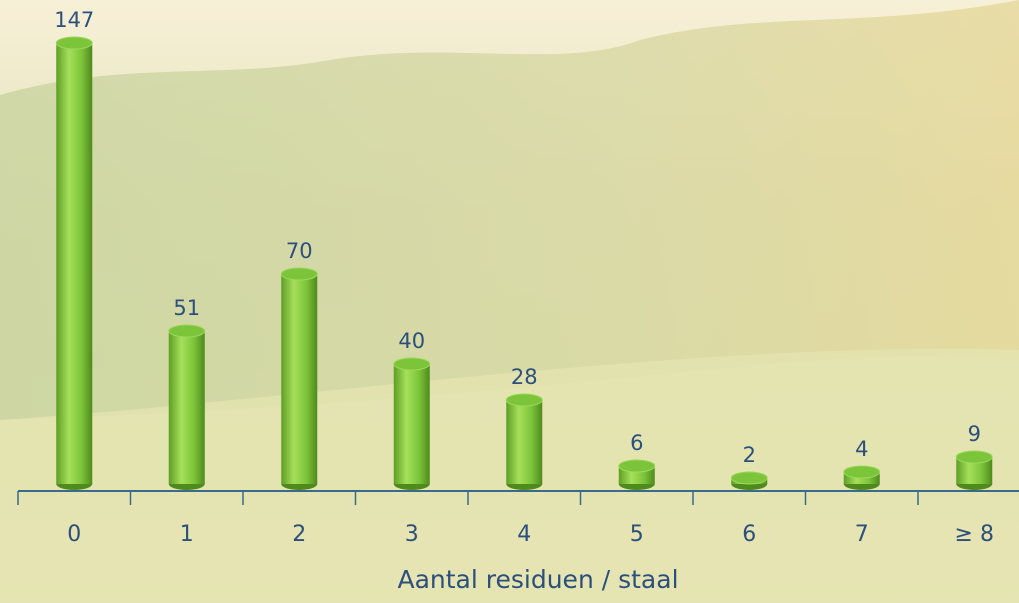 The image size is (1019, 603). Describe the element at coordinates (74, 20) in the screenshot. I see `value-label: 147` at that location.